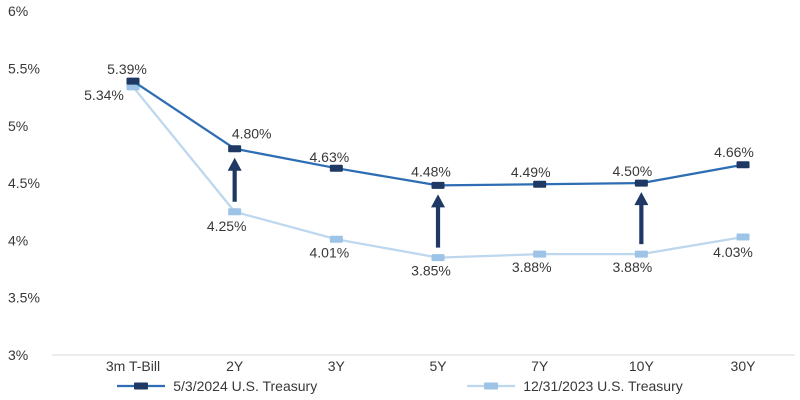 The image size is (800, 400). Describe the element at coordinates (245, 386) in the screenshot. I see `legend-label-2024: 5/3/2024 U.S. Treasury` at that location.